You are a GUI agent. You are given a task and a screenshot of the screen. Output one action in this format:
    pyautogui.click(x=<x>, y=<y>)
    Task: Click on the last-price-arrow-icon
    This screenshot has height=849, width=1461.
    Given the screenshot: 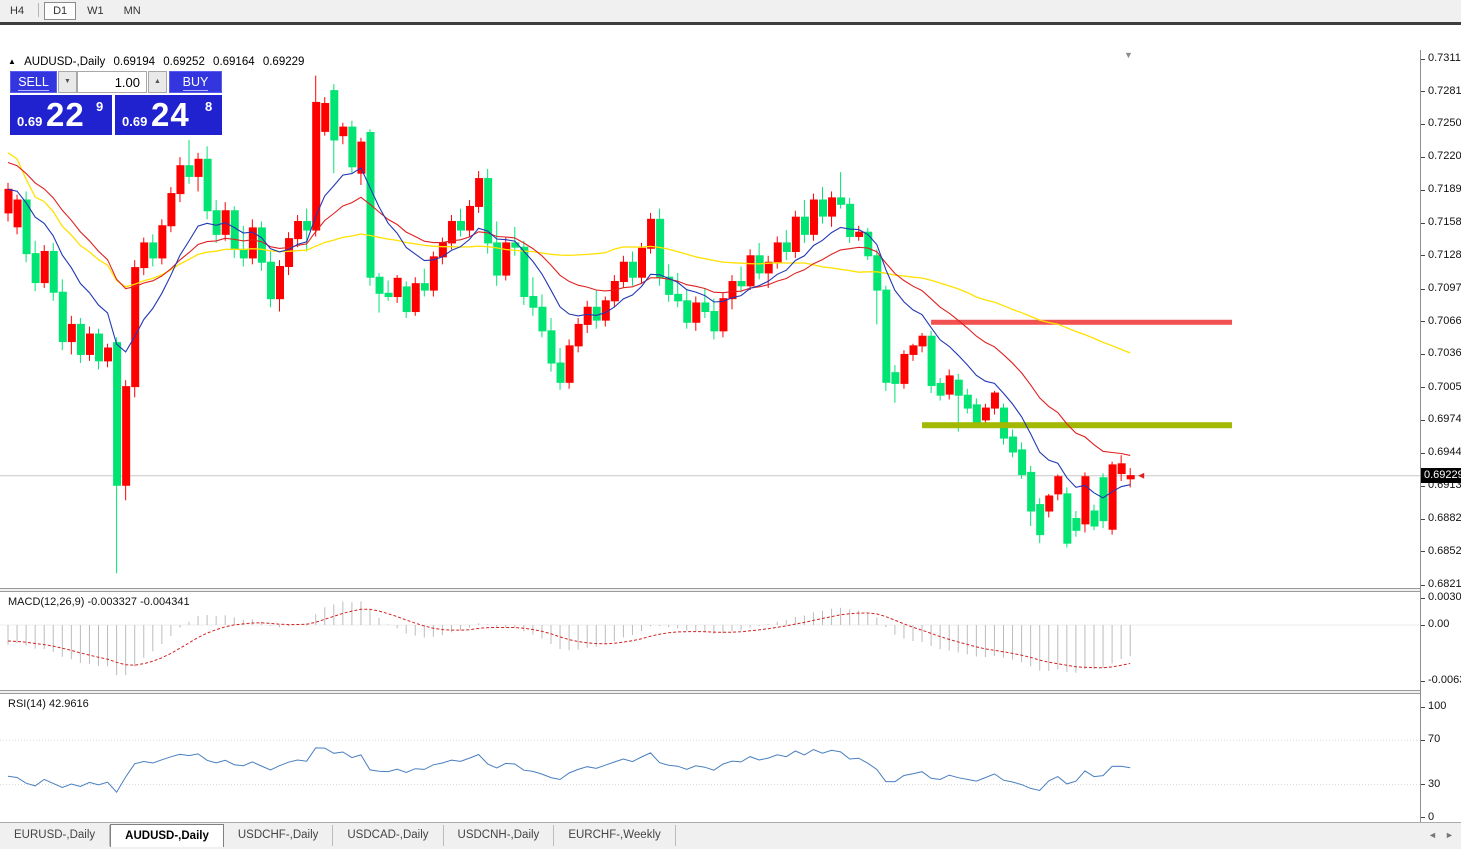 What is the action you would take?
    pyautogui.click(x=1141, y=475)
    